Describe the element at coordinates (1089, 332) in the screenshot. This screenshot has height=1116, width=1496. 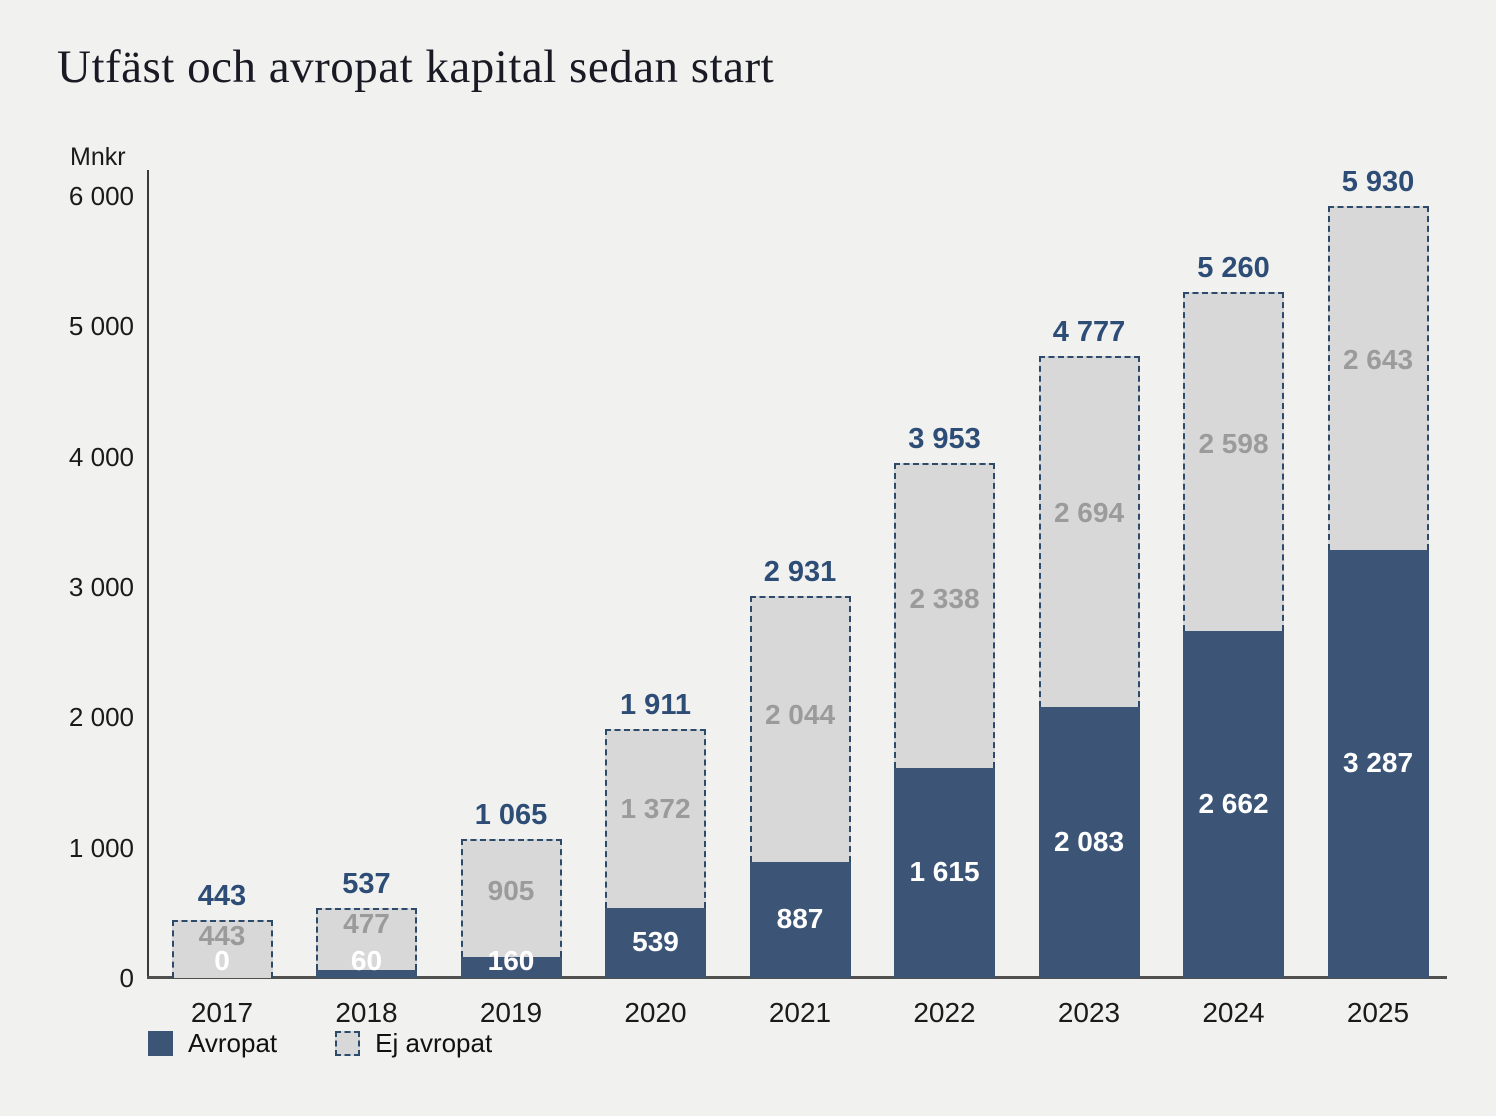
I see `total-value-label: 4 777` at that location.